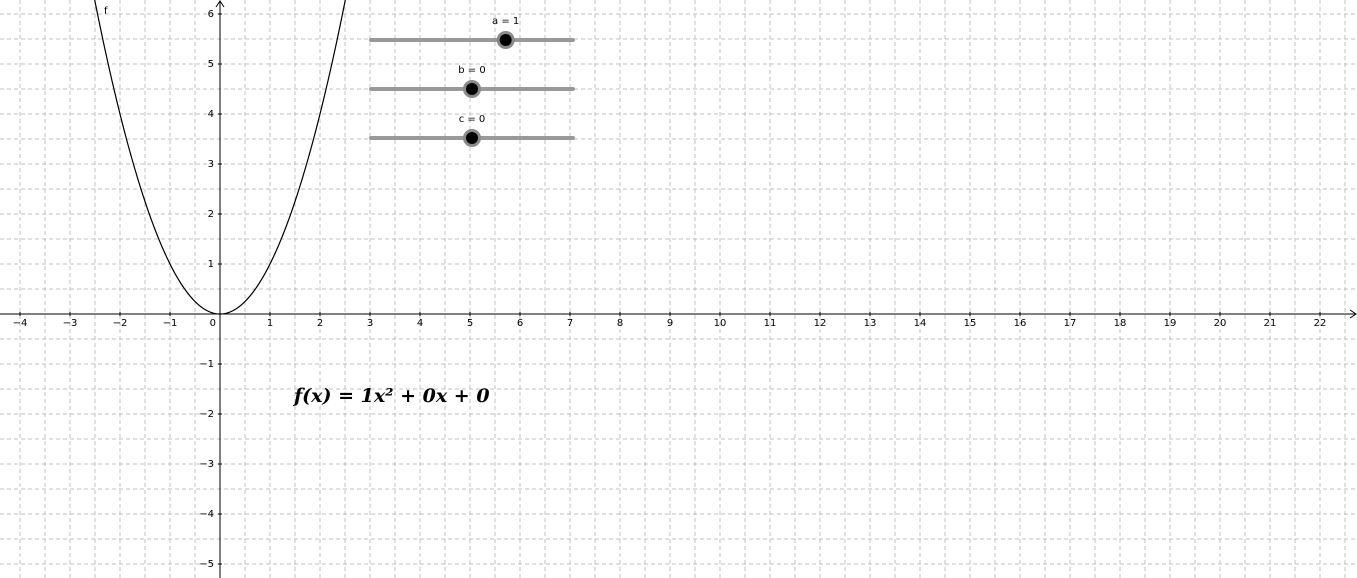 The height and width of the screenshot is (578, 1357). Describe the element at coordinates (471, 70) in the screenshot. I see `slider-label: b = 0` at that location.